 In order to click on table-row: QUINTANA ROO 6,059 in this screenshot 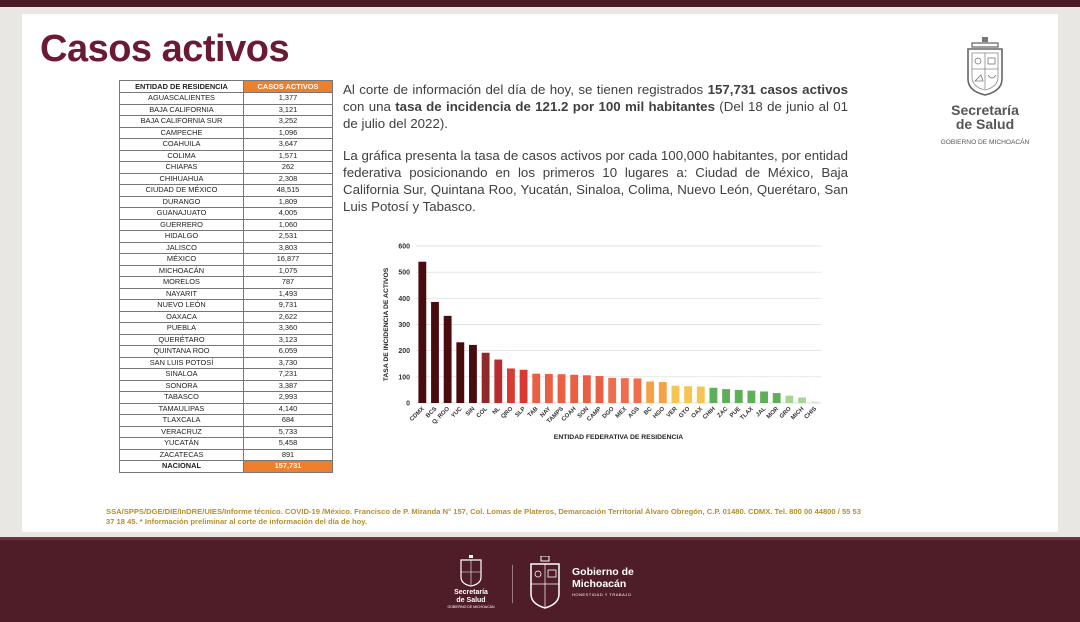, I will do `click(226, 351)`.